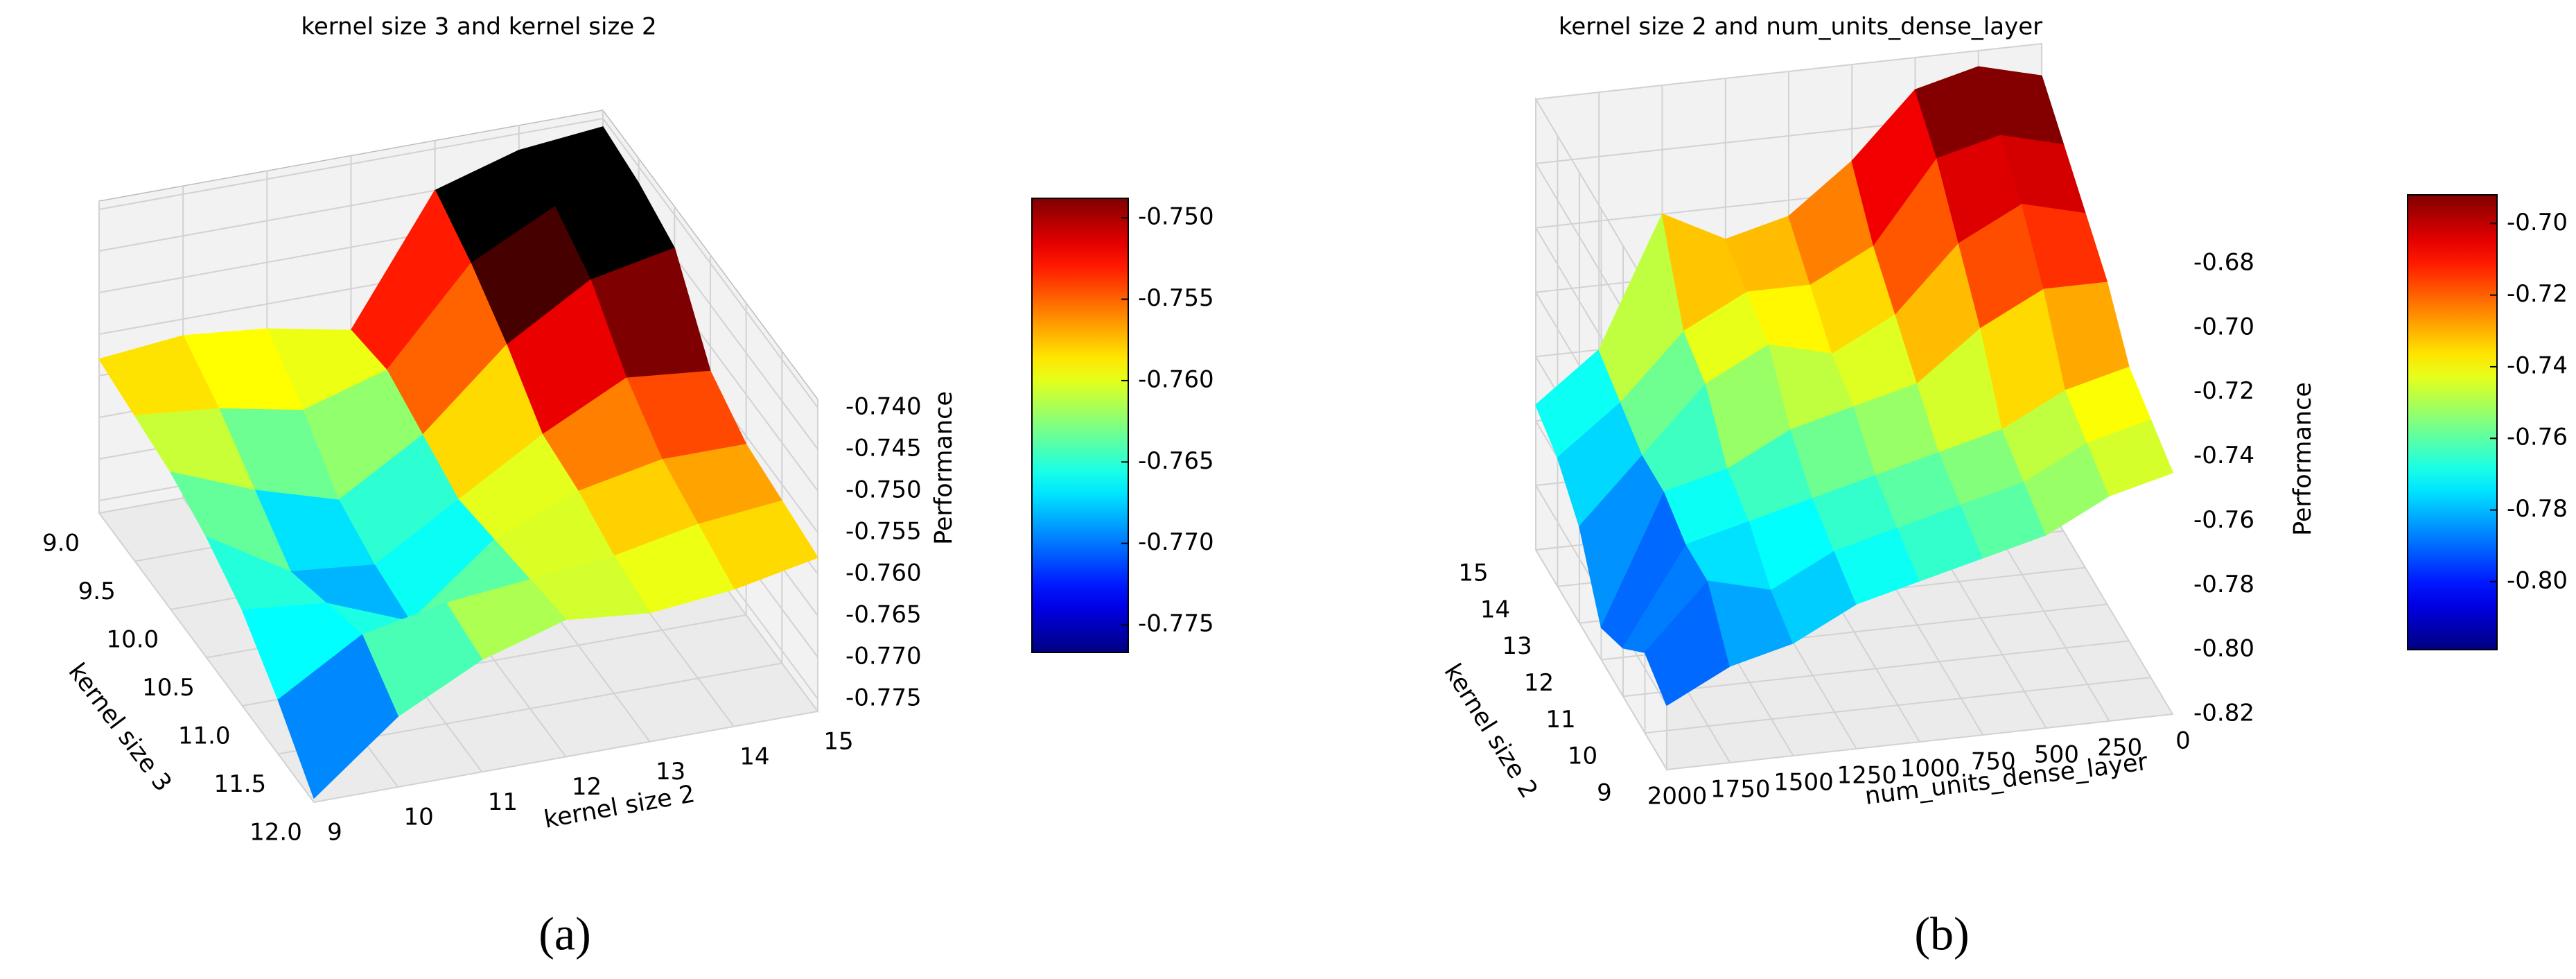 The width and height of the screenshot is (2576, 979). Describe the element at coordinates (2183, 741) in the screenshot. I see `x-tick-label: 0` at that location.